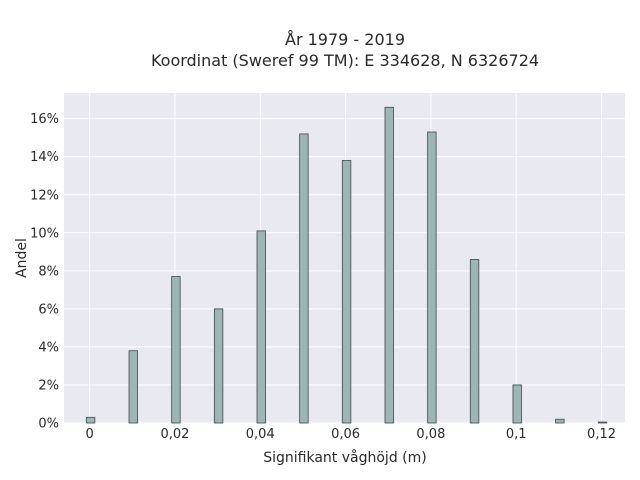  Describe the element at coordinates (48, 309) in the screenshot. I see `y-tick-label: 6%` at that location.